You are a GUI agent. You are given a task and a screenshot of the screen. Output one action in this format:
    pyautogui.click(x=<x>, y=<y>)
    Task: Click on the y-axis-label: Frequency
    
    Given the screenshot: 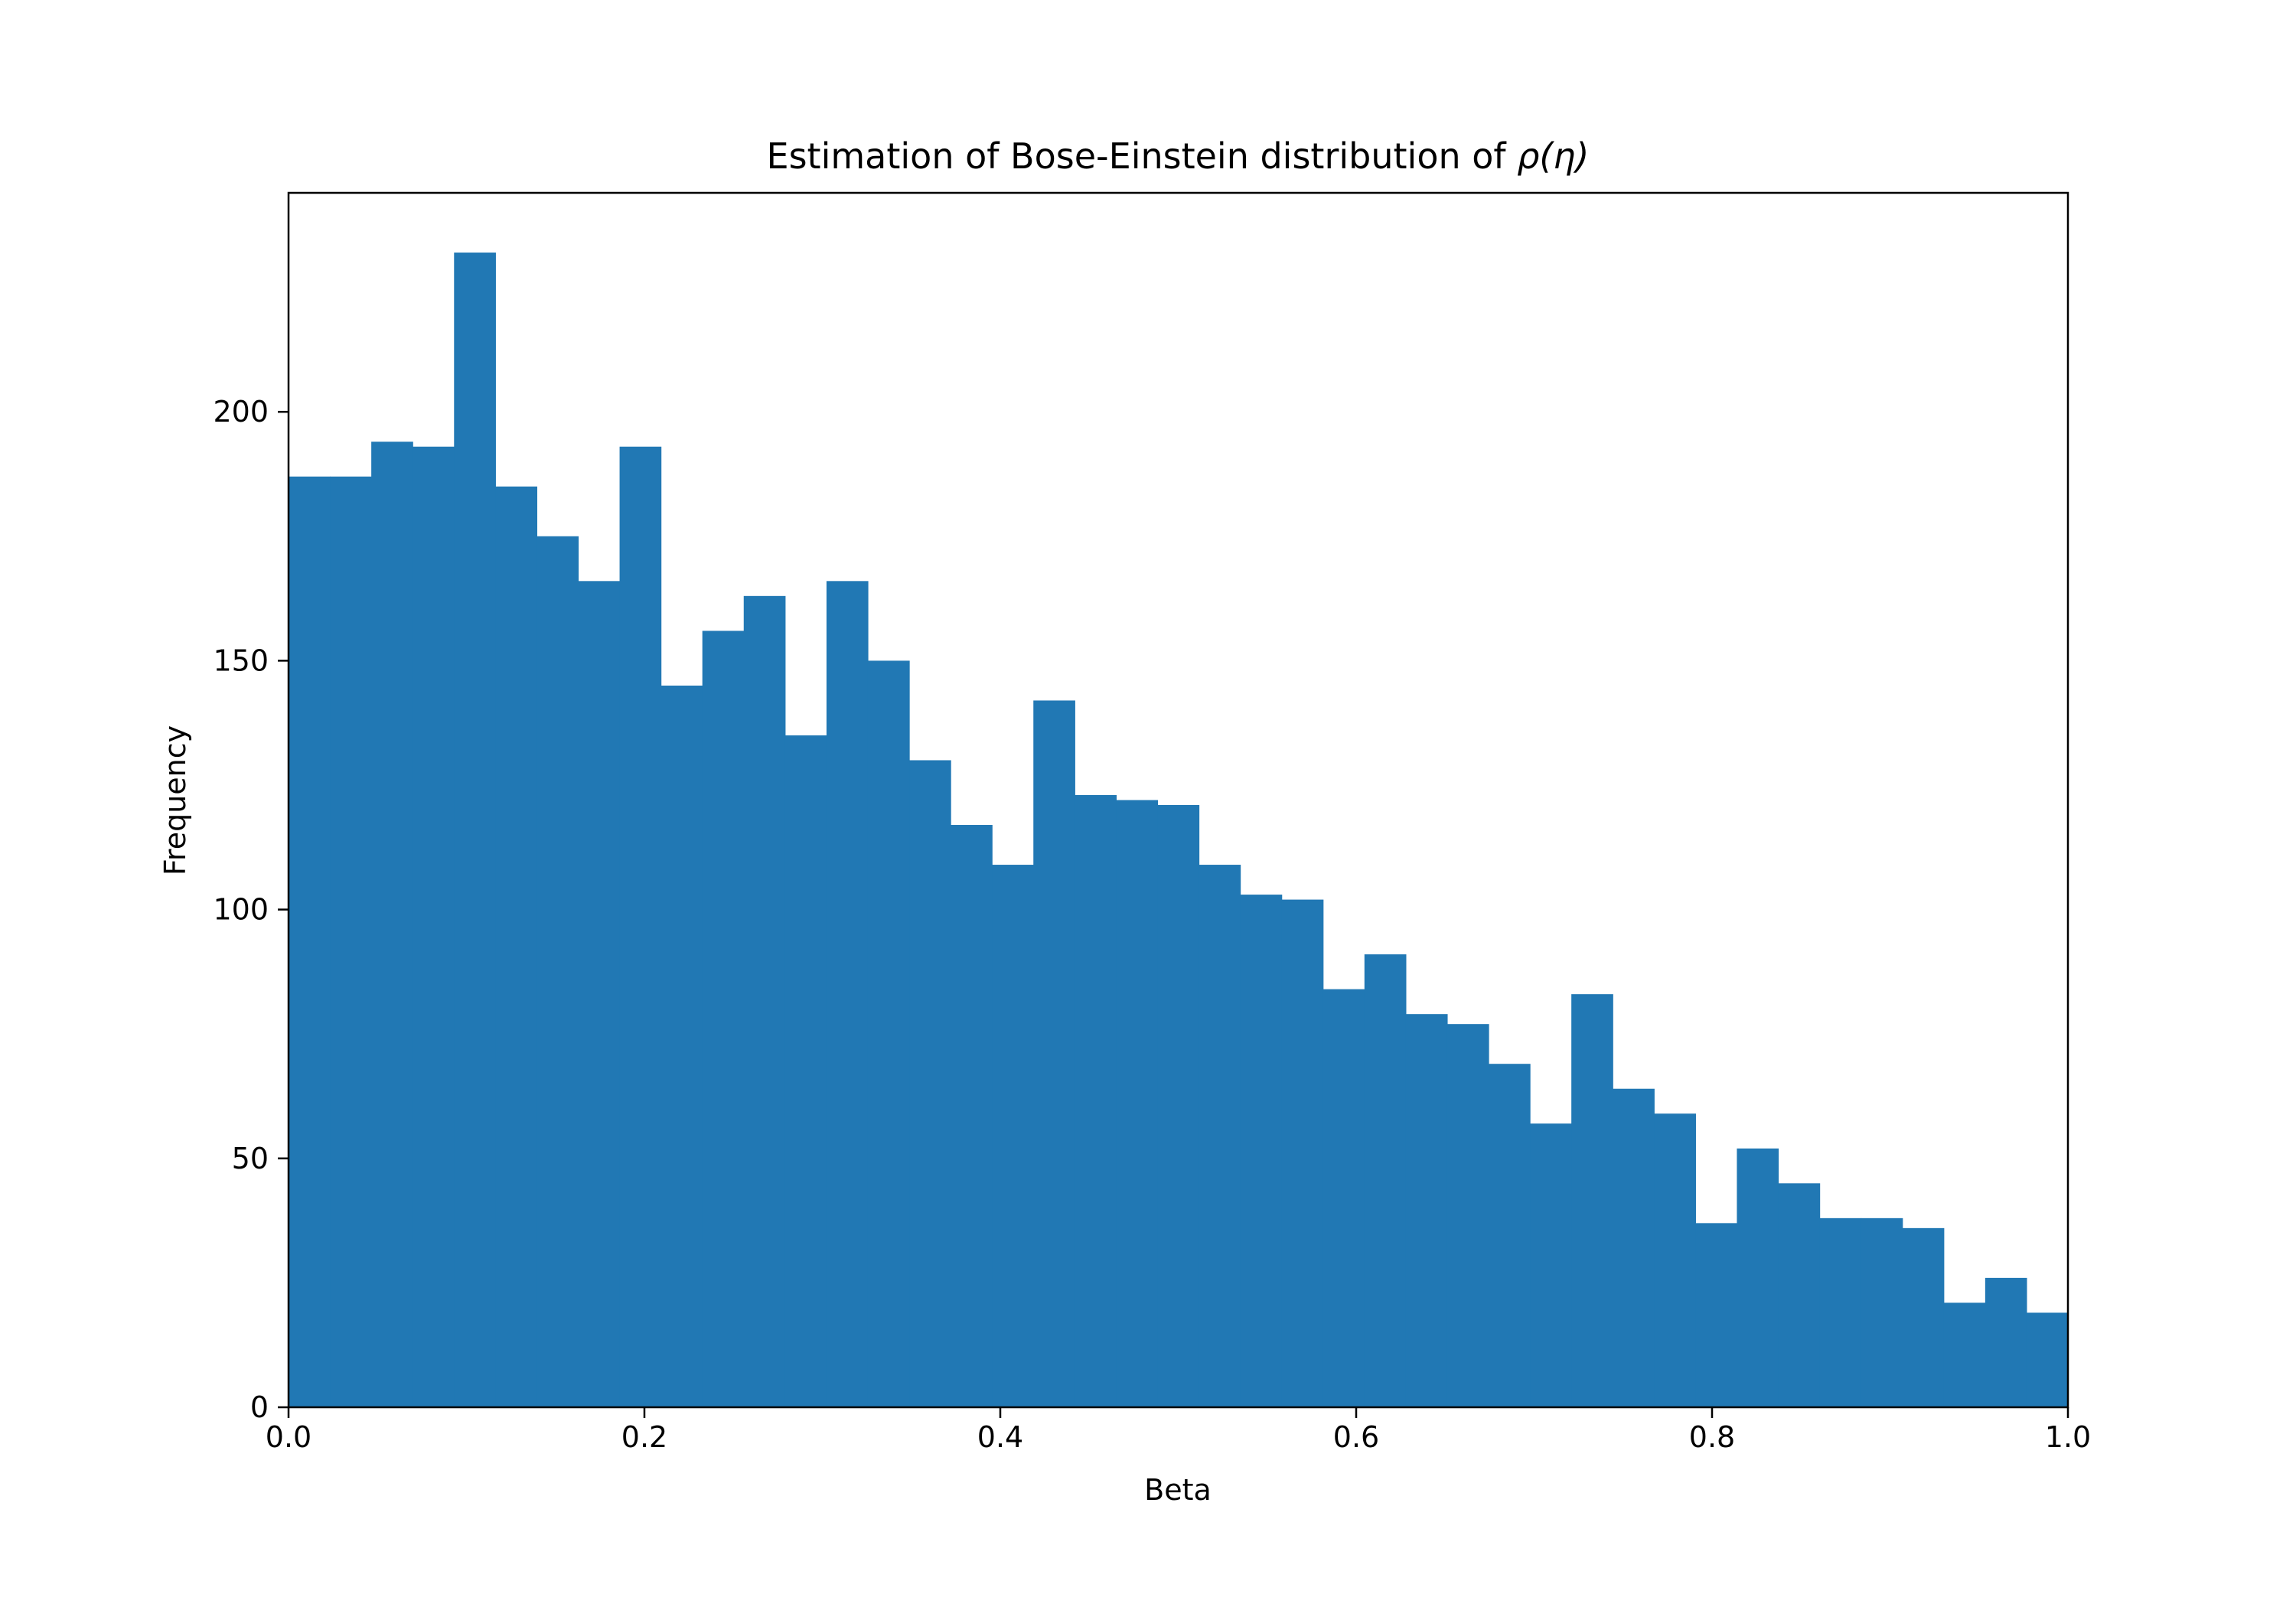 What is the action you would take?
    pyautogui.click(x=175, y=800)
    